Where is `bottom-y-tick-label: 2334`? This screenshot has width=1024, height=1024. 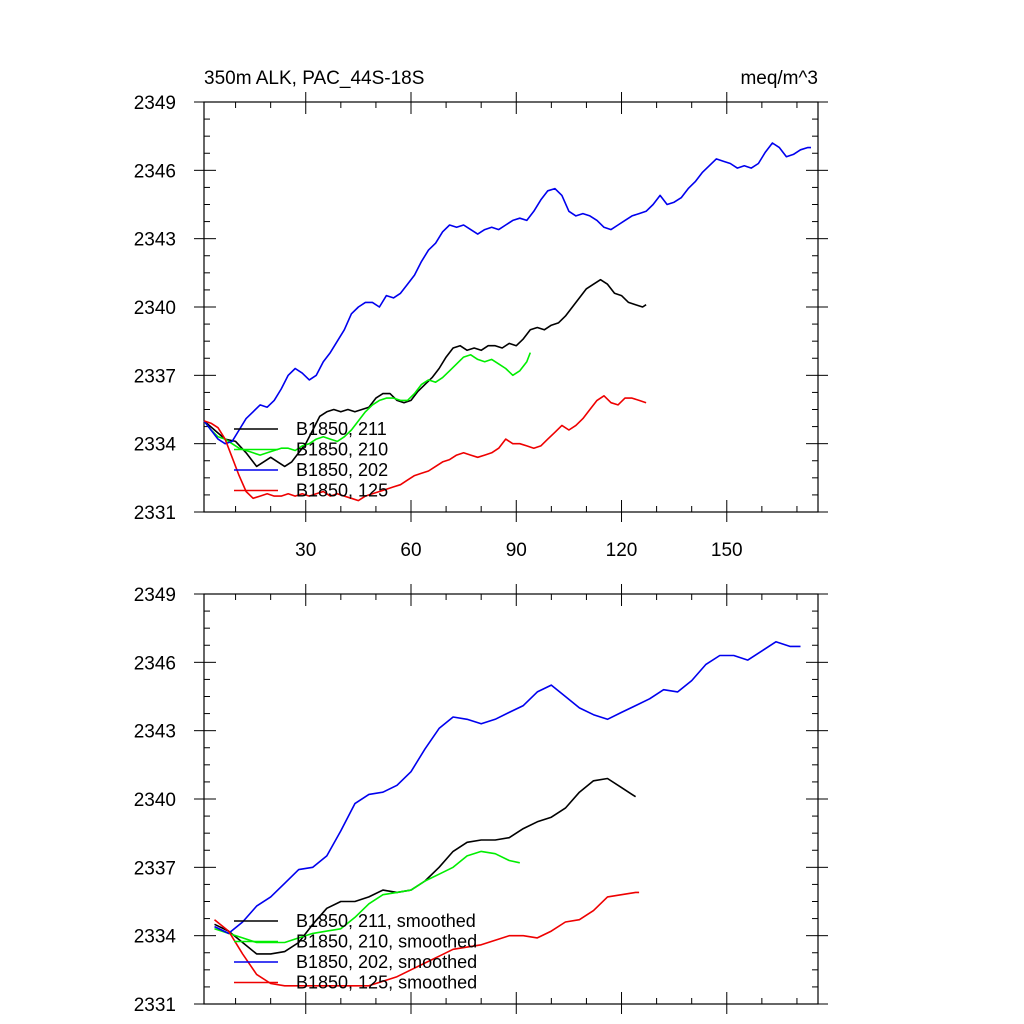 bottom-y-tick-label: 2334 is located at coordinates (155, 937).